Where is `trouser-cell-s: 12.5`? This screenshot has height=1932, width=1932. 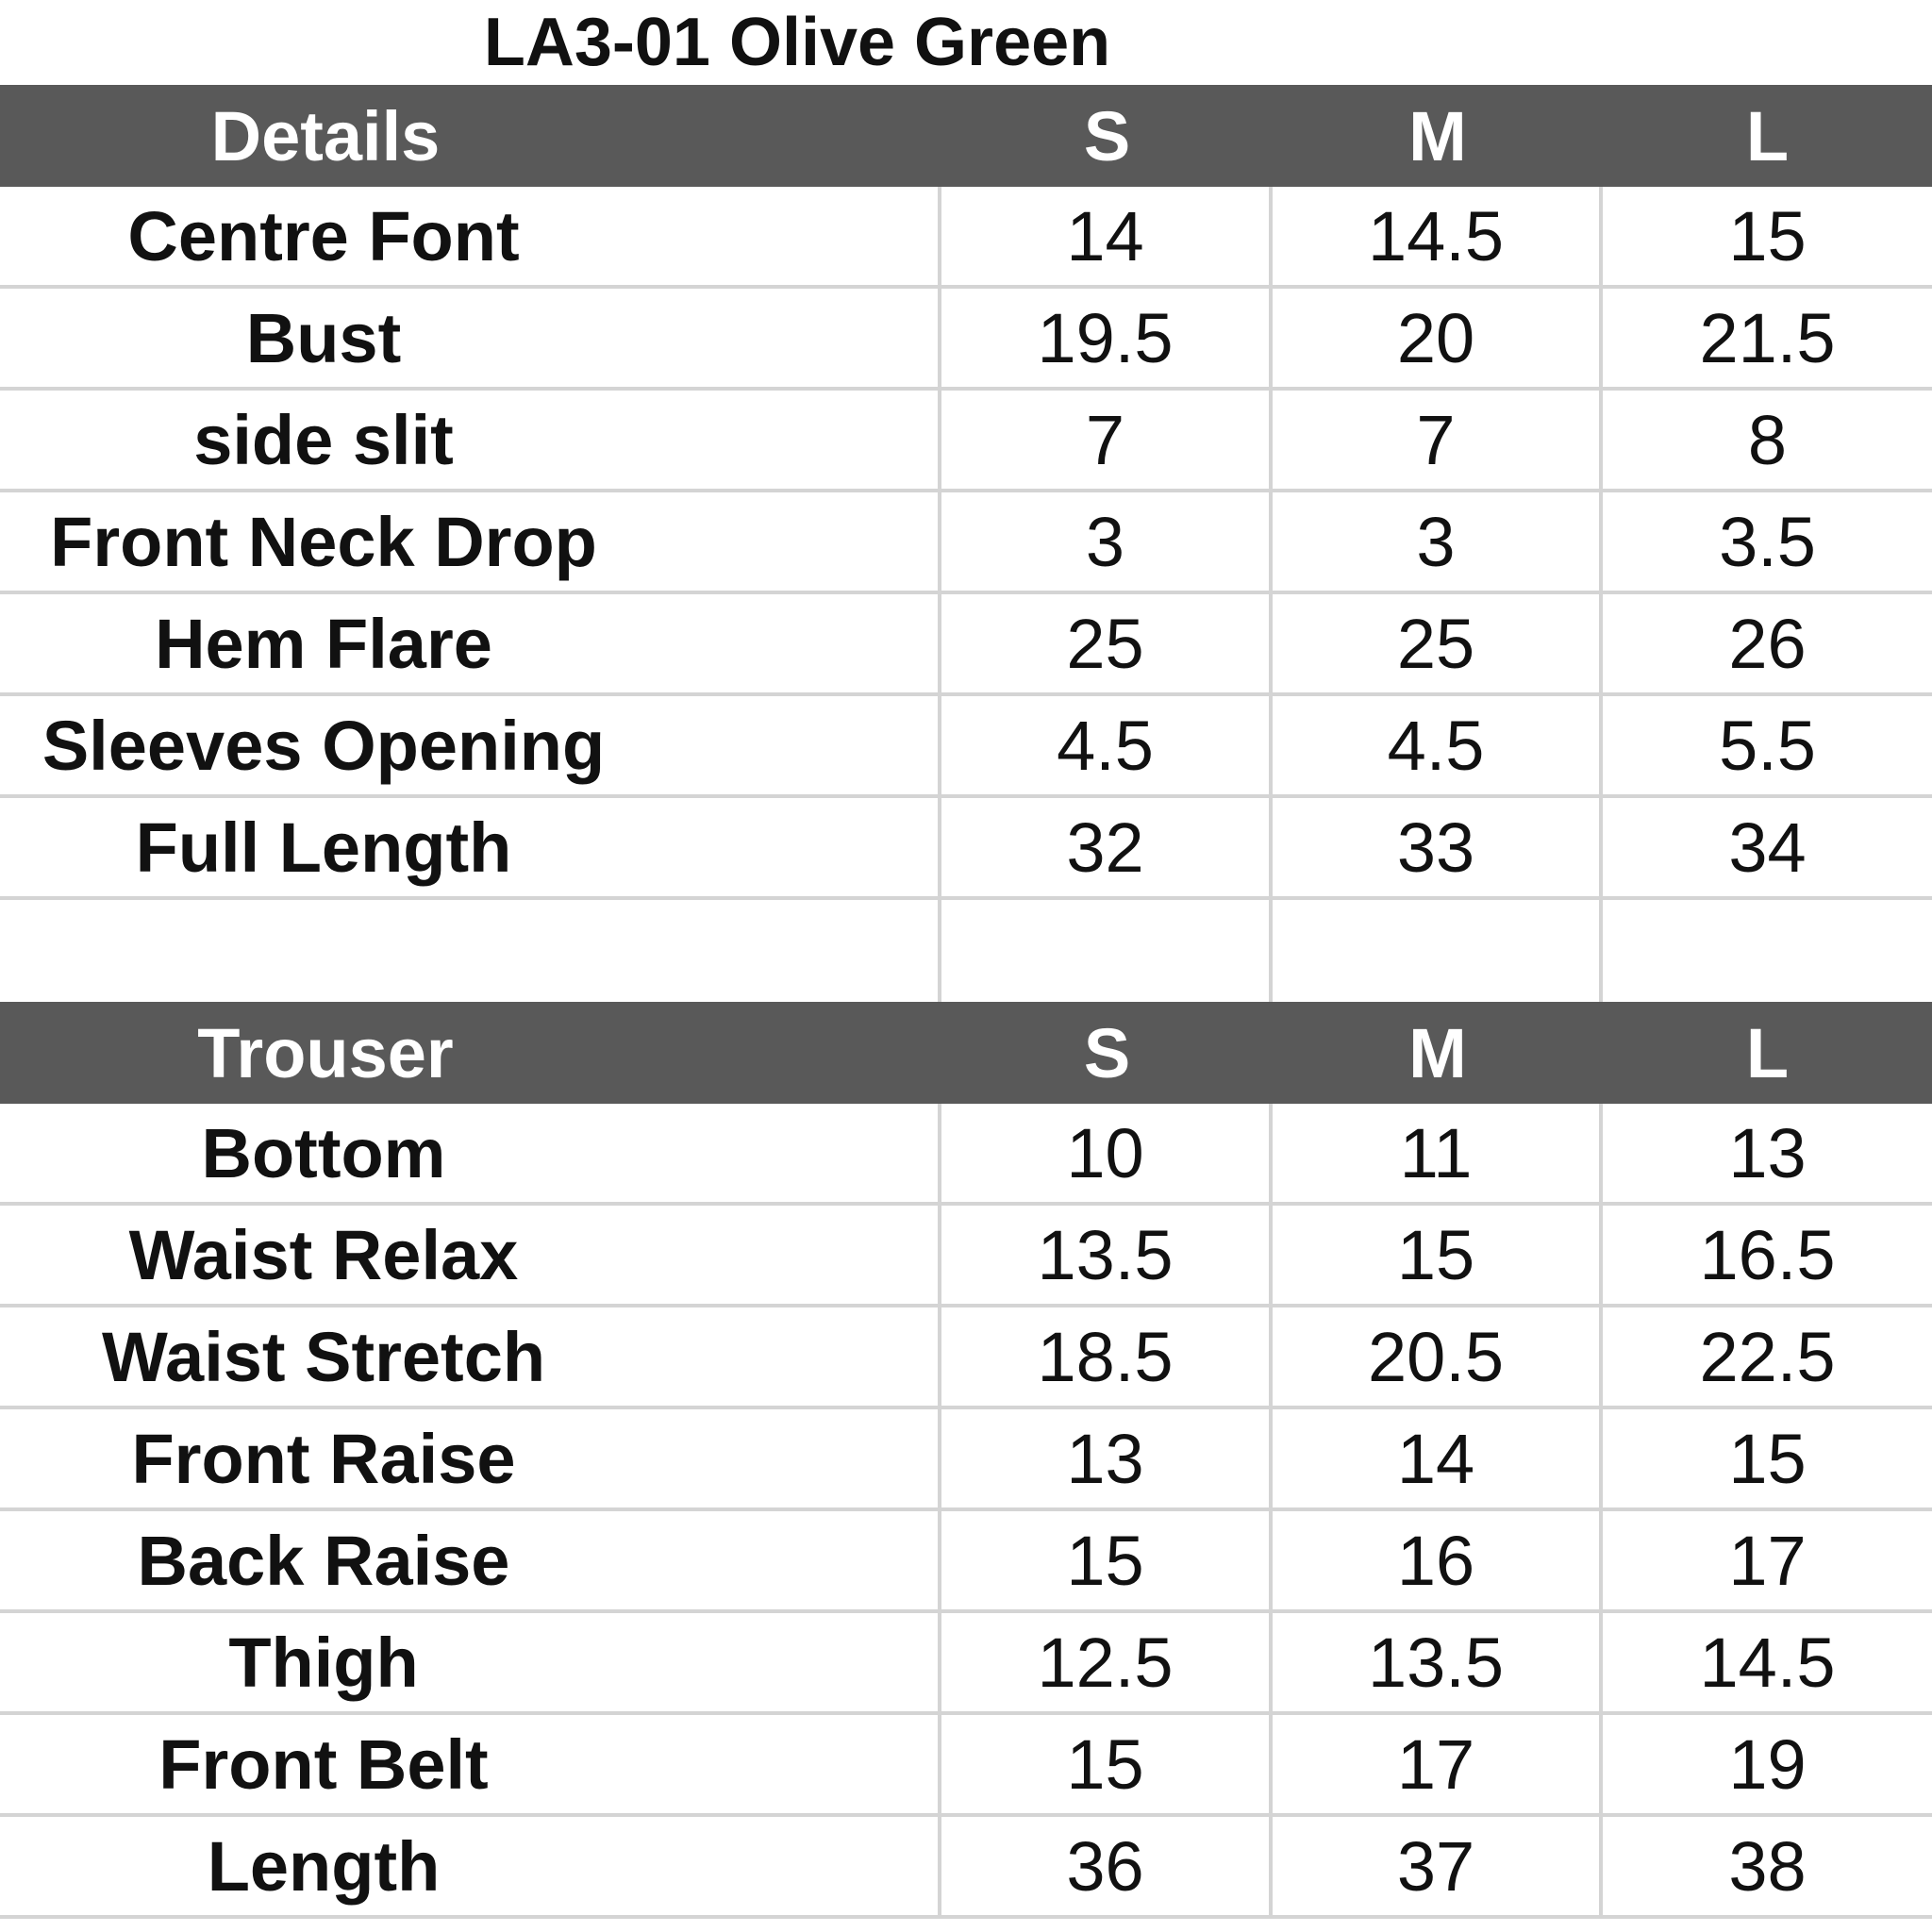
trouser-cell-s: 12.5 is located at coordinates (1107, 1664).